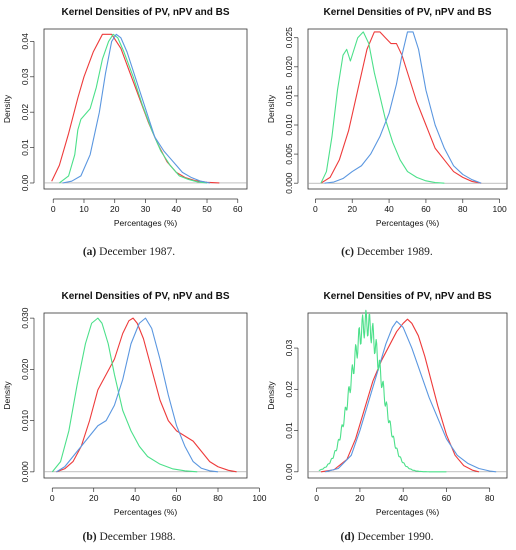 Image resolution: width=516 pixels, height=550 pixels. I want to click on caption-c: (c) December 1989., so click(387, 252).